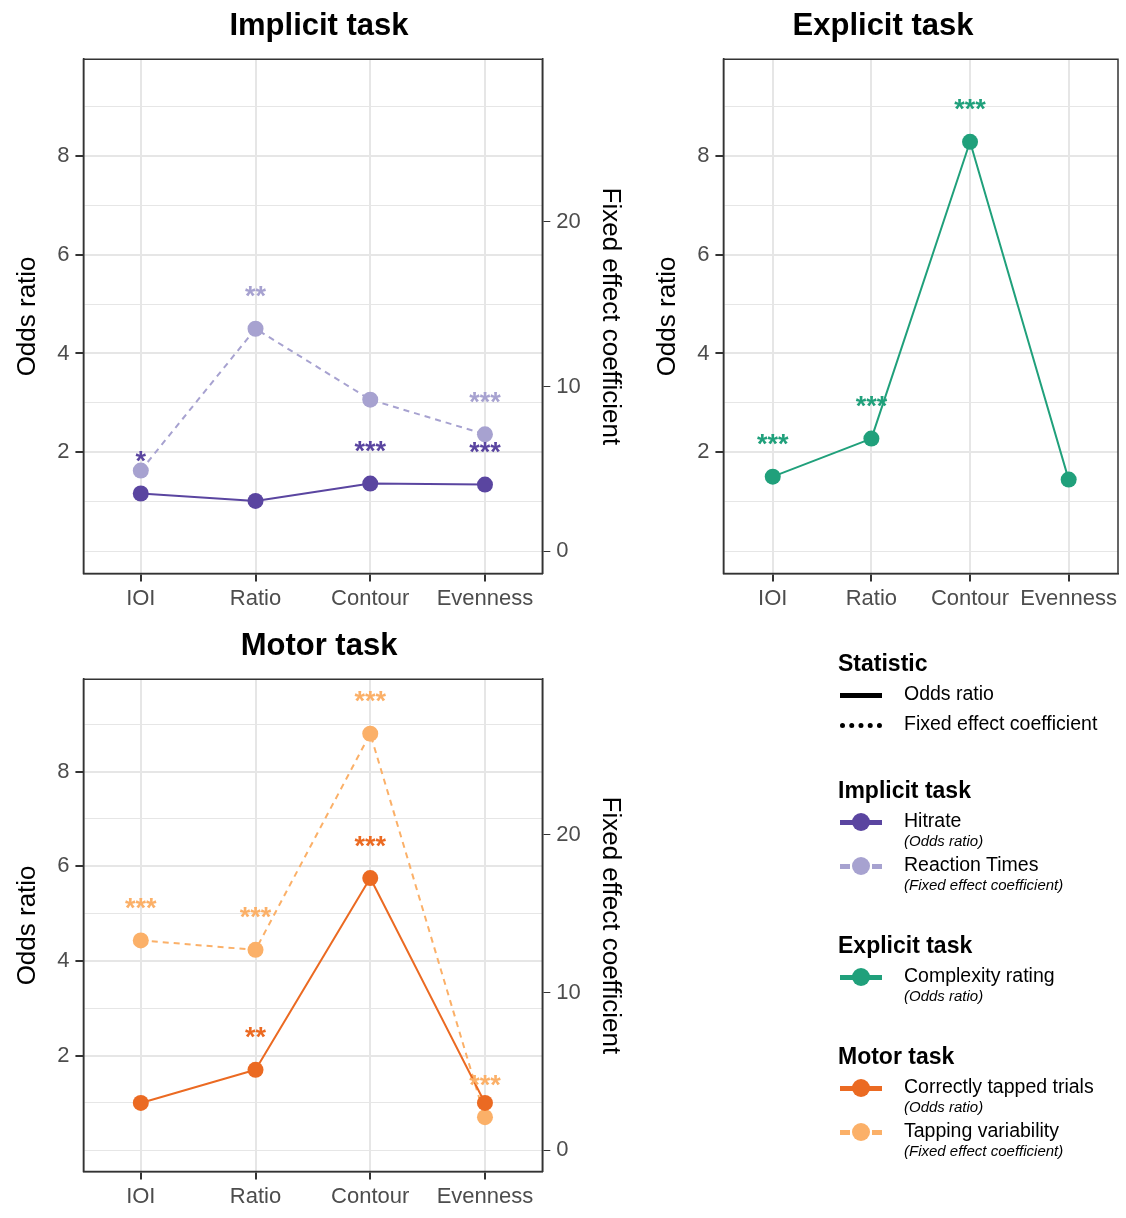 The width and height of the screenshot is (1126, 1218). Describe the element at coordinates (984, 1139) in the screenshot. I see `legend-label: Tapping variability (Fixed effect coefficient)` at that location.